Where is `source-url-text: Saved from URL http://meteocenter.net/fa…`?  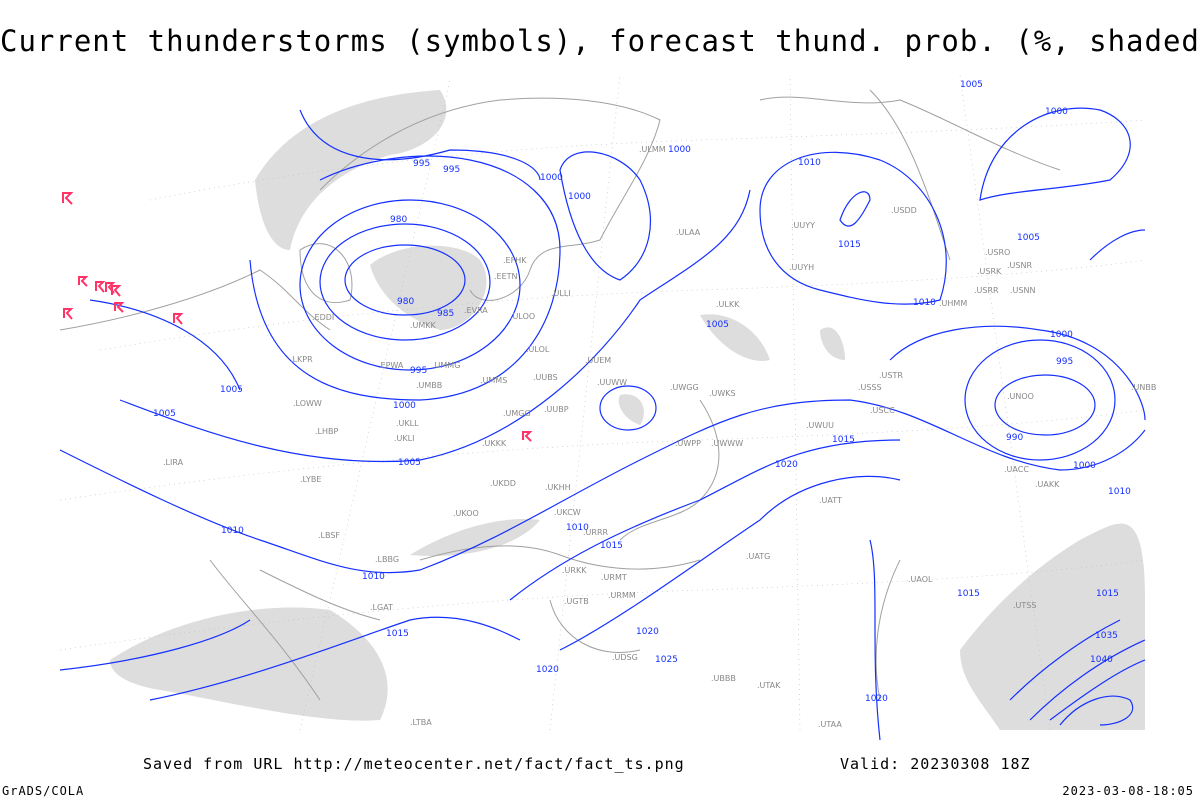 source-url-text: Saved from URL http://meteocenter.net/fa… is located at coordinates (414, 764).